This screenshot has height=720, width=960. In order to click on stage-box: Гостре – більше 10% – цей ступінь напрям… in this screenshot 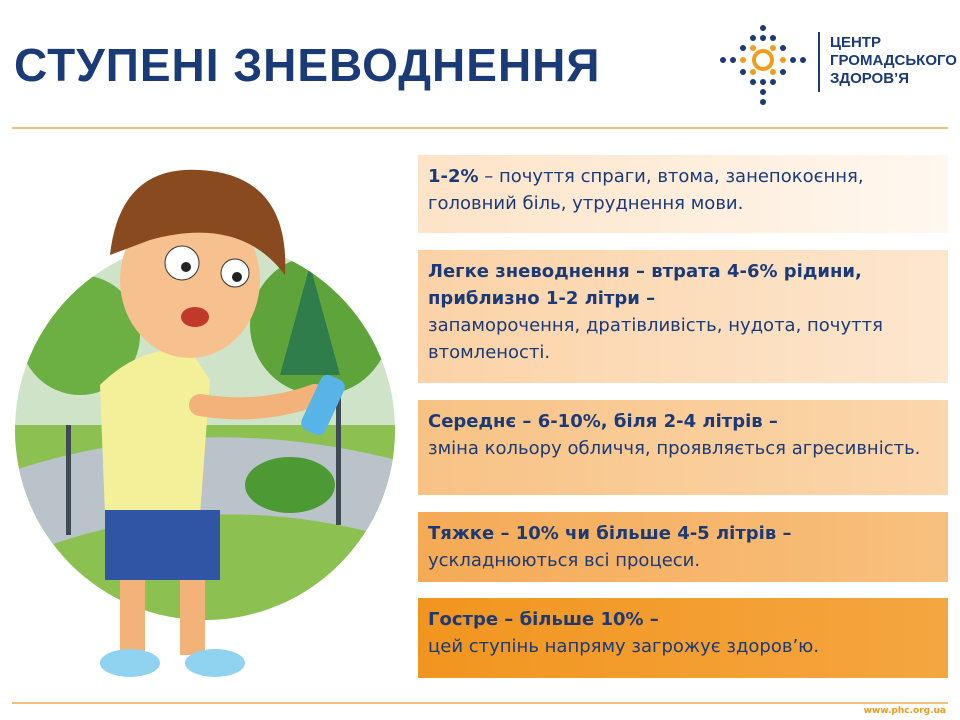, I will do `click(683, 638)`.